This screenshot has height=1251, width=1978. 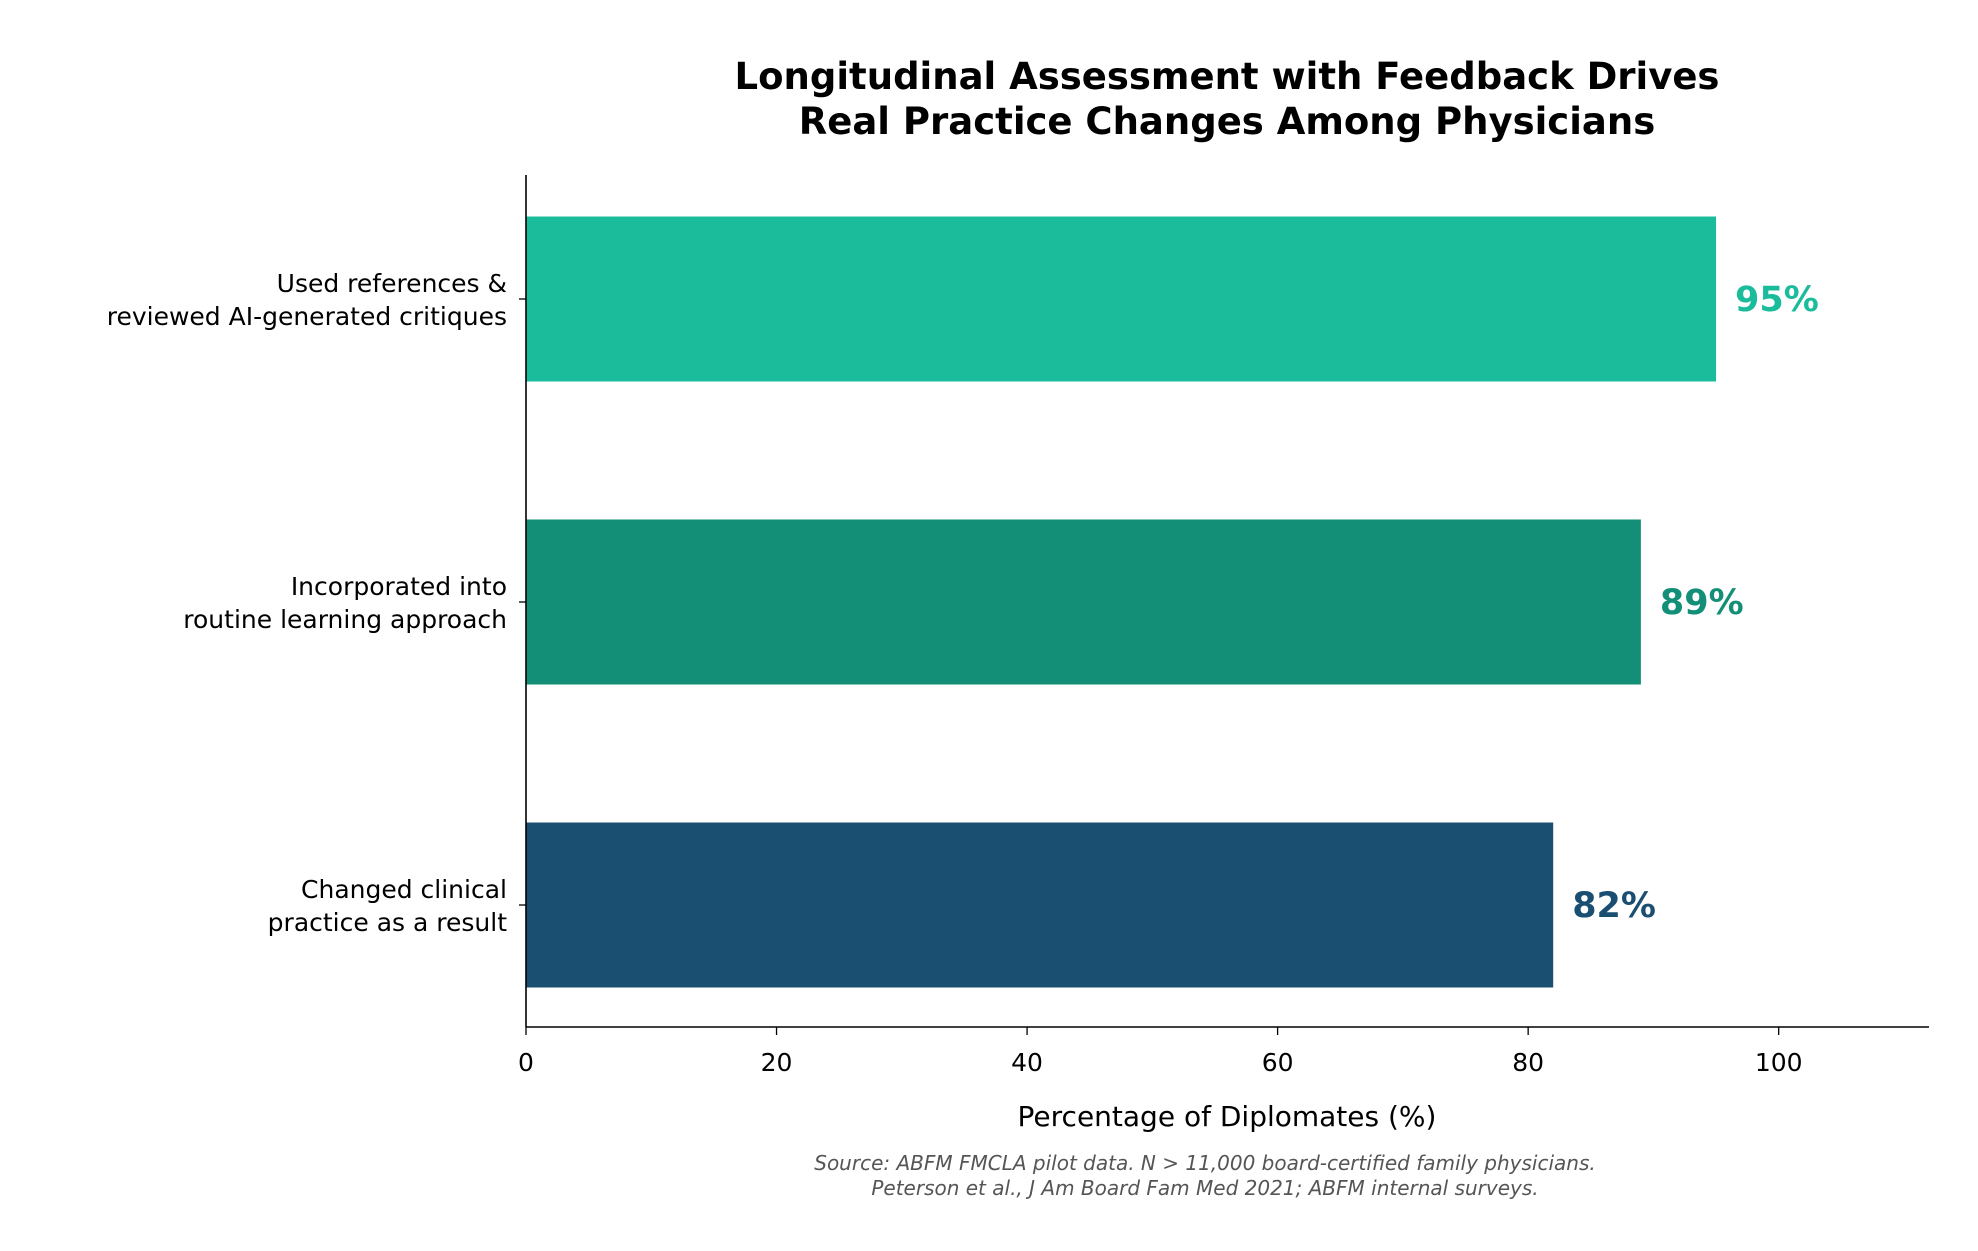 I want to click on x-tick-label: 100, so click(x=1779, y=1062).